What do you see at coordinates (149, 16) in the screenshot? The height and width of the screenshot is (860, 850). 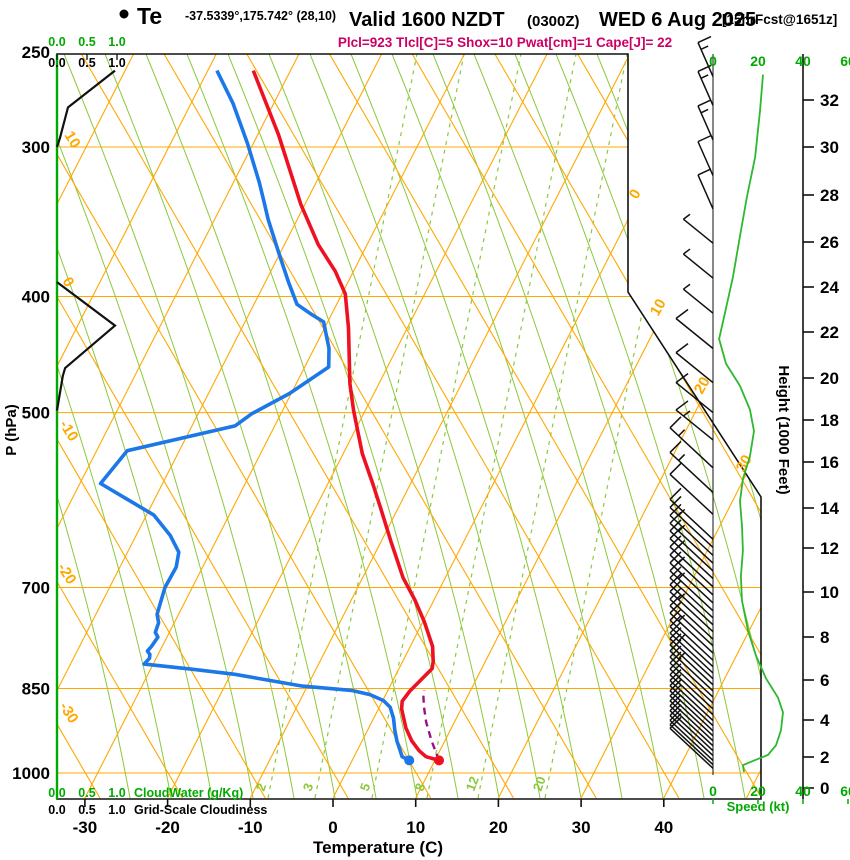 I see `station-name: Te` at bounding box center [149, 16].